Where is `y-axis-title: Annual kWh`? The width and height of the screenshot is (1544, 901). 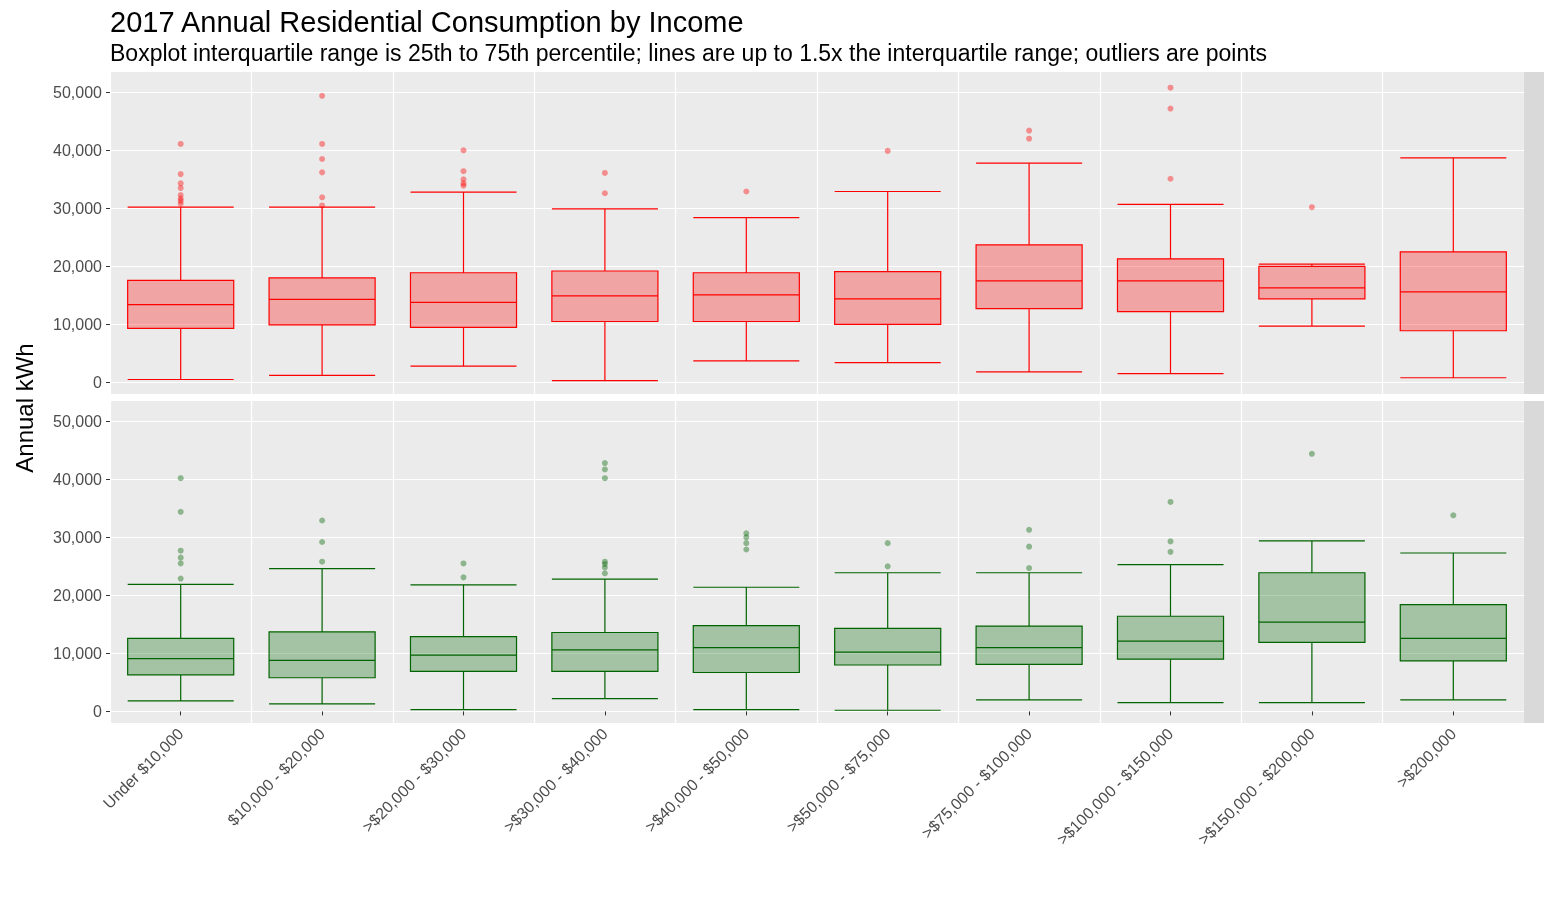
y-axis-title: Annual kWh is located at coordinates (25, 408).